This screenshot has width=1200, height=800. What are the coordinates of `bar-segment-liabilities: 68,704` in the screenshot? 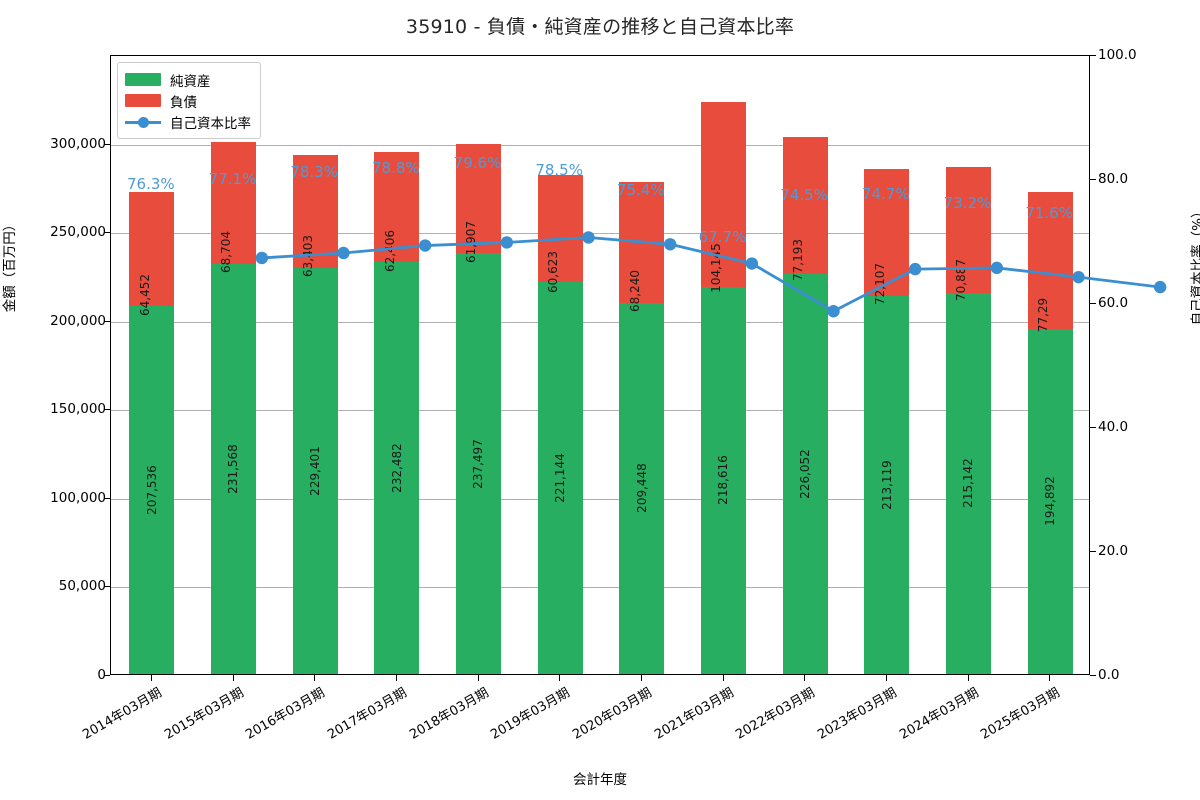 It's located at (233, 207).